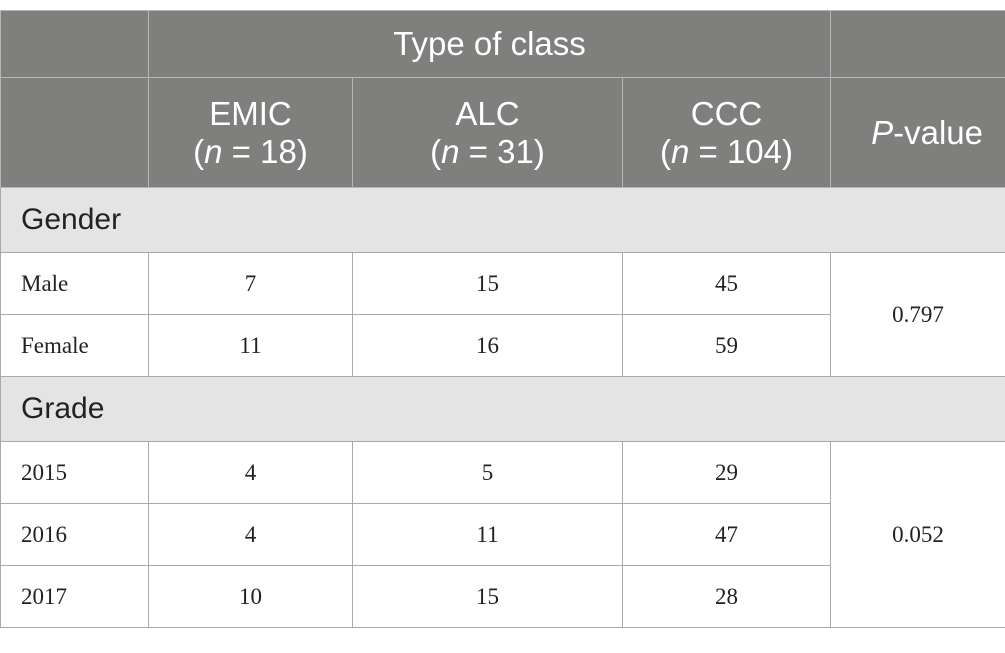 Image resolution: width=1005 pixels, height=653 pixels. I want to click on header-row: Type of class, so click(503, 44).